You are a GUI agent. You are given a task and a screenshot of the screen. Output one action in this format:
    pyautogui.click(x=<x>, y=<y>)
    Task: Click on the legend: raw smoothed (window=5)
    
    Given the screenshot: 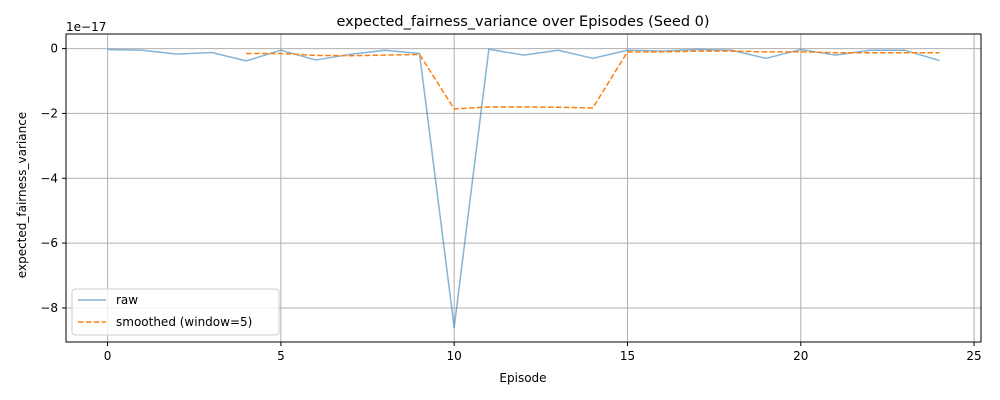 What is the action you would take?
    pyautogui.click(x=175, y=312)
    